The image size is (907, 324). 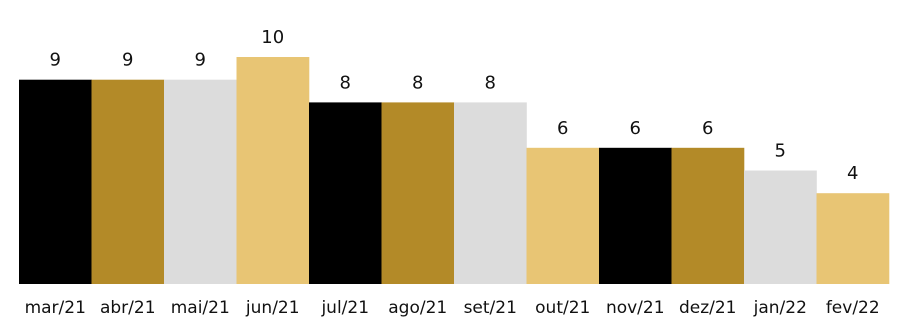 What do you see at coordinates (853, 308) in the screenshot?
I see `x-tick-label: fev/22` at bounding box center [853, 308].